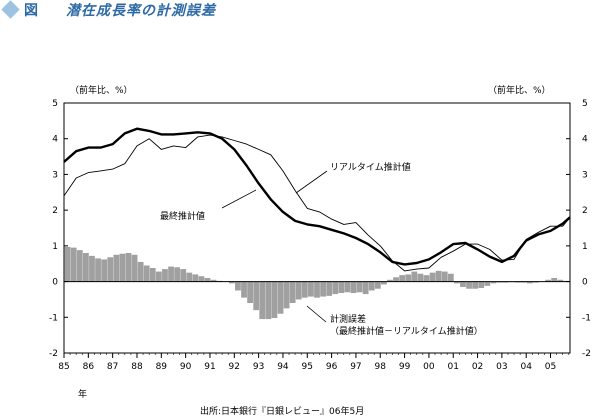  Describe the element at coordinates (186, 367) in the screenshot. I see `x-tick-label: 90` at that location.